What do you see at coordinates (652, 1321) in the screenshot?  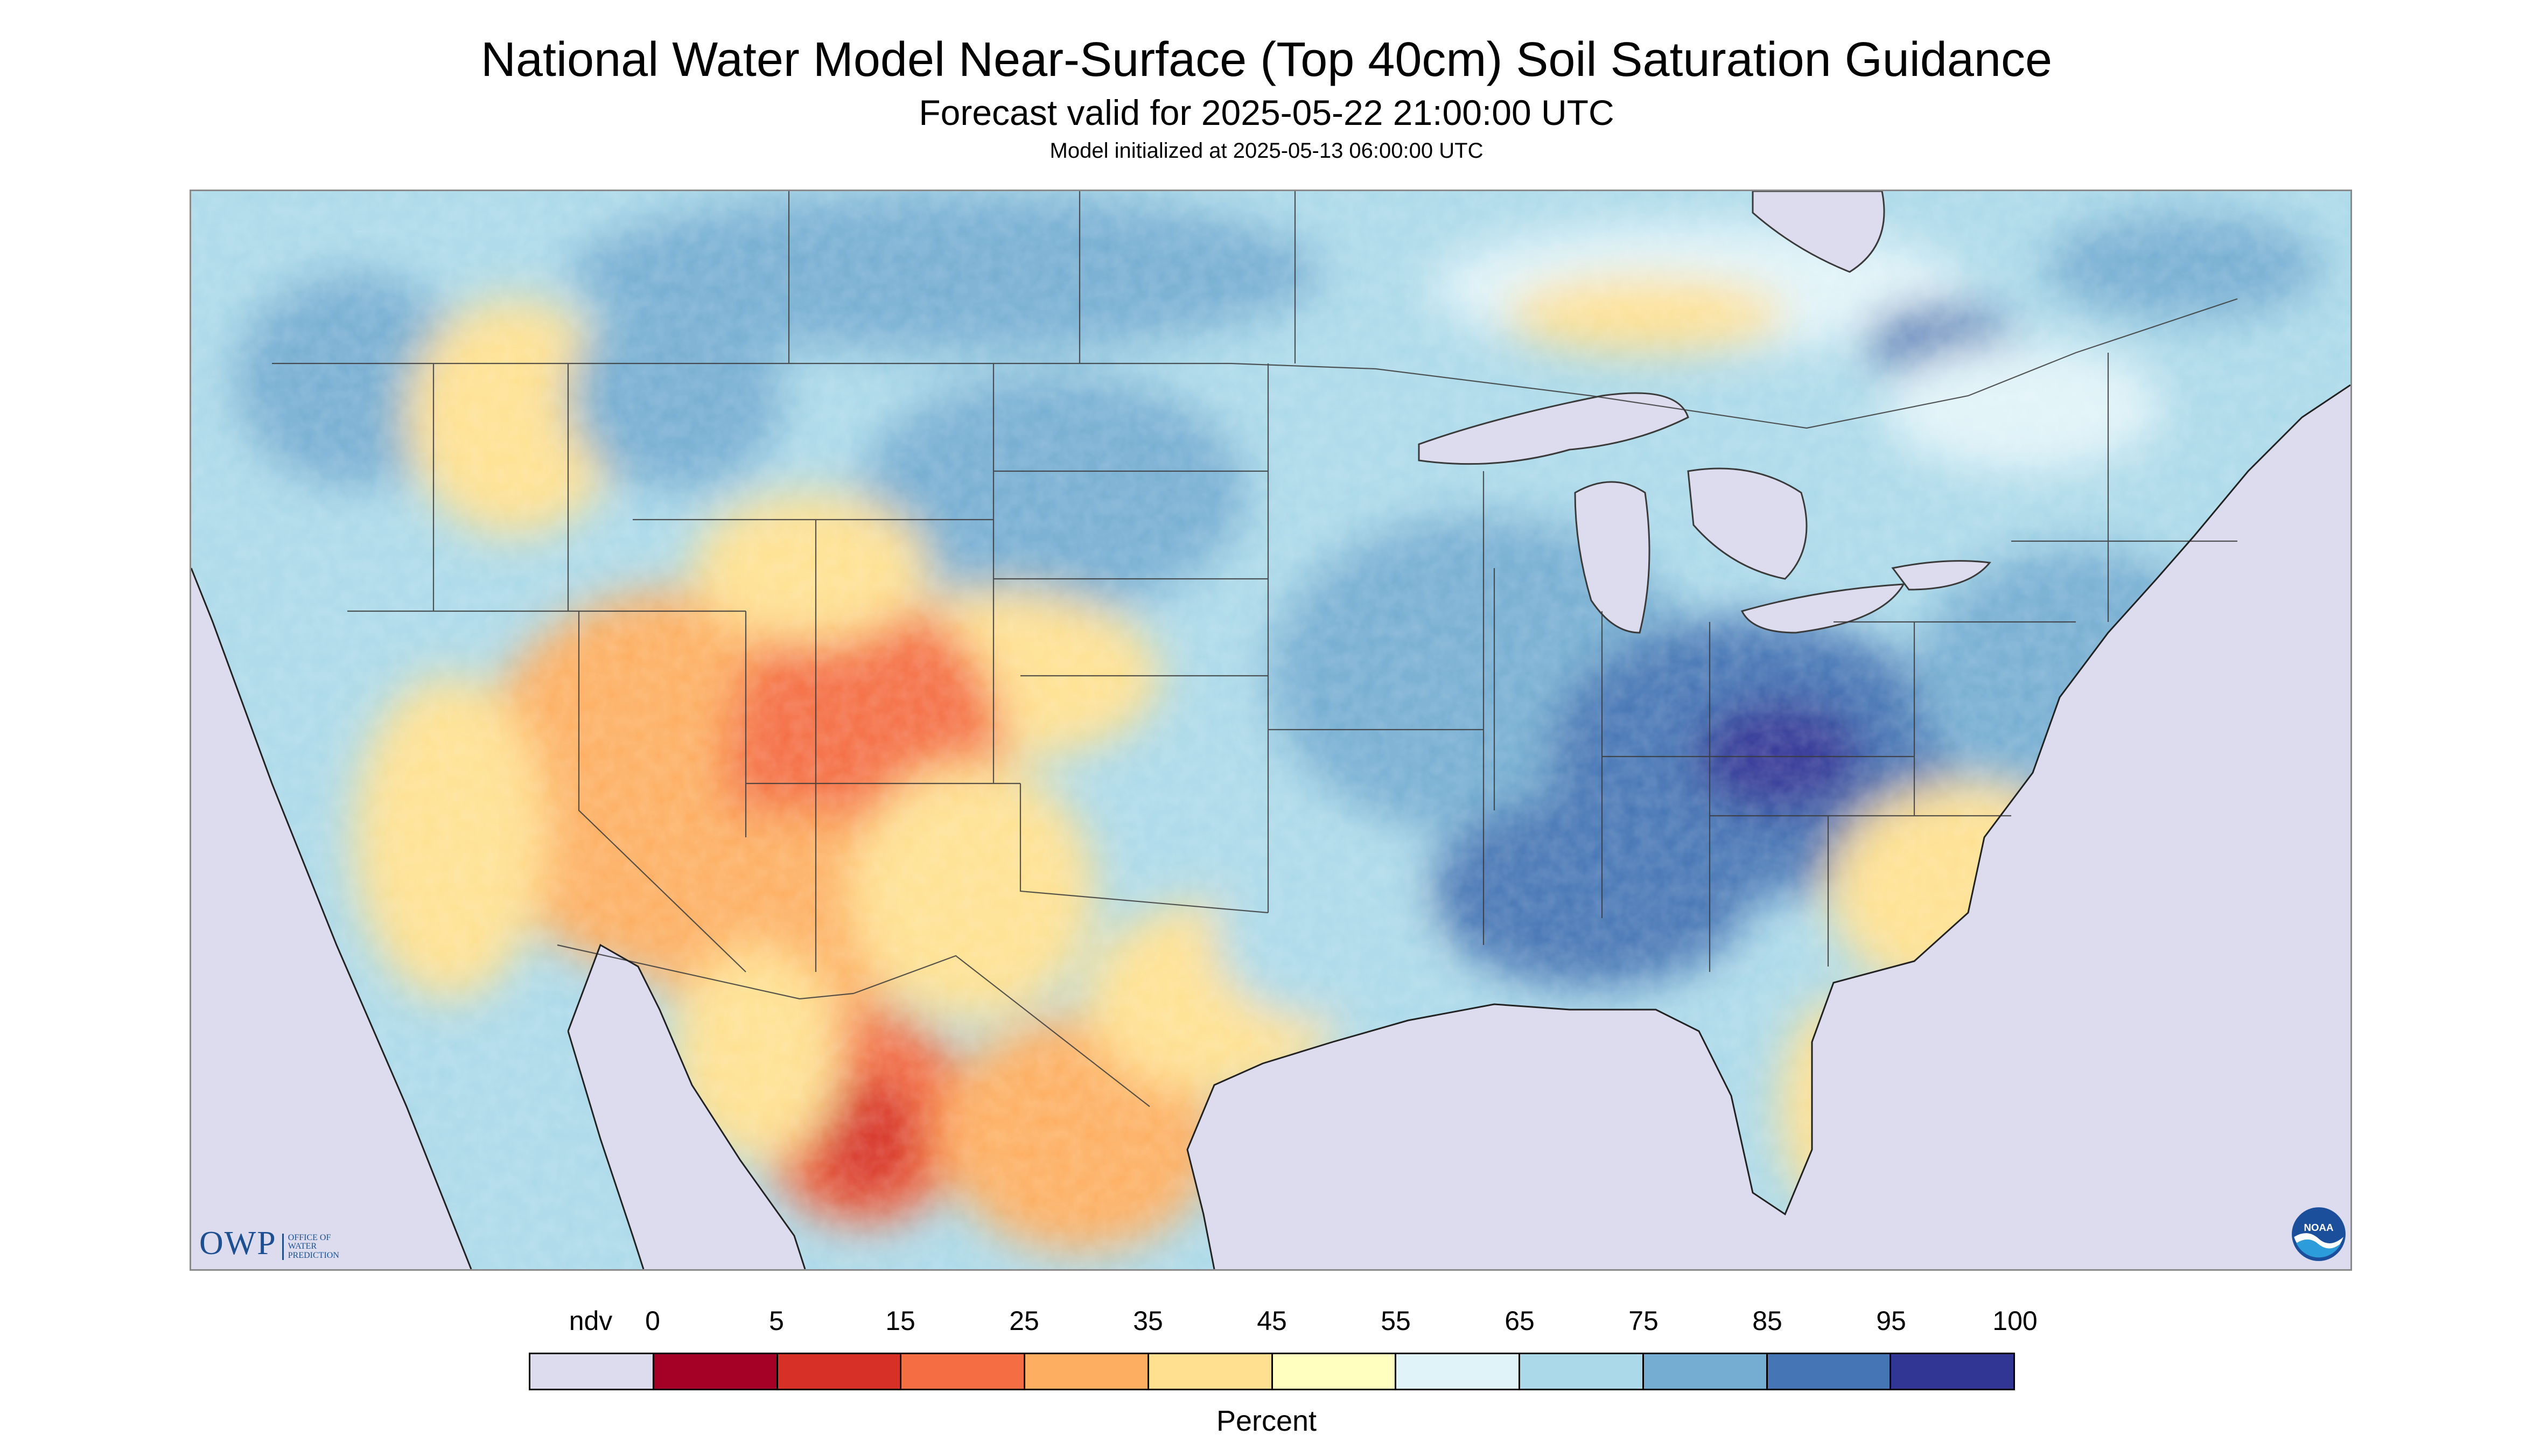 I see `legend-tick-label: 0` at bounding box center [652, 1321].